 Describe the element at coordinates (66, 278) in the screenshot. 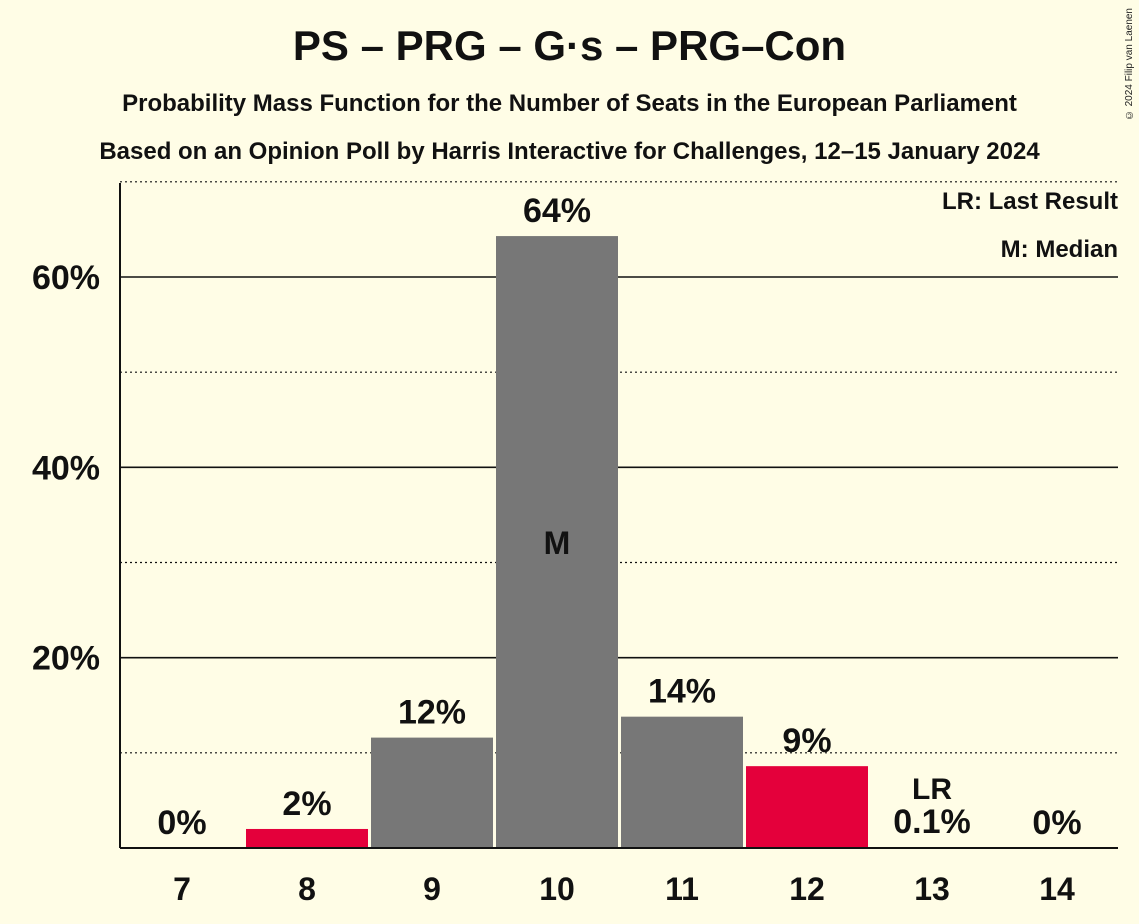

I see `y-tick-label: 60%` at that location.